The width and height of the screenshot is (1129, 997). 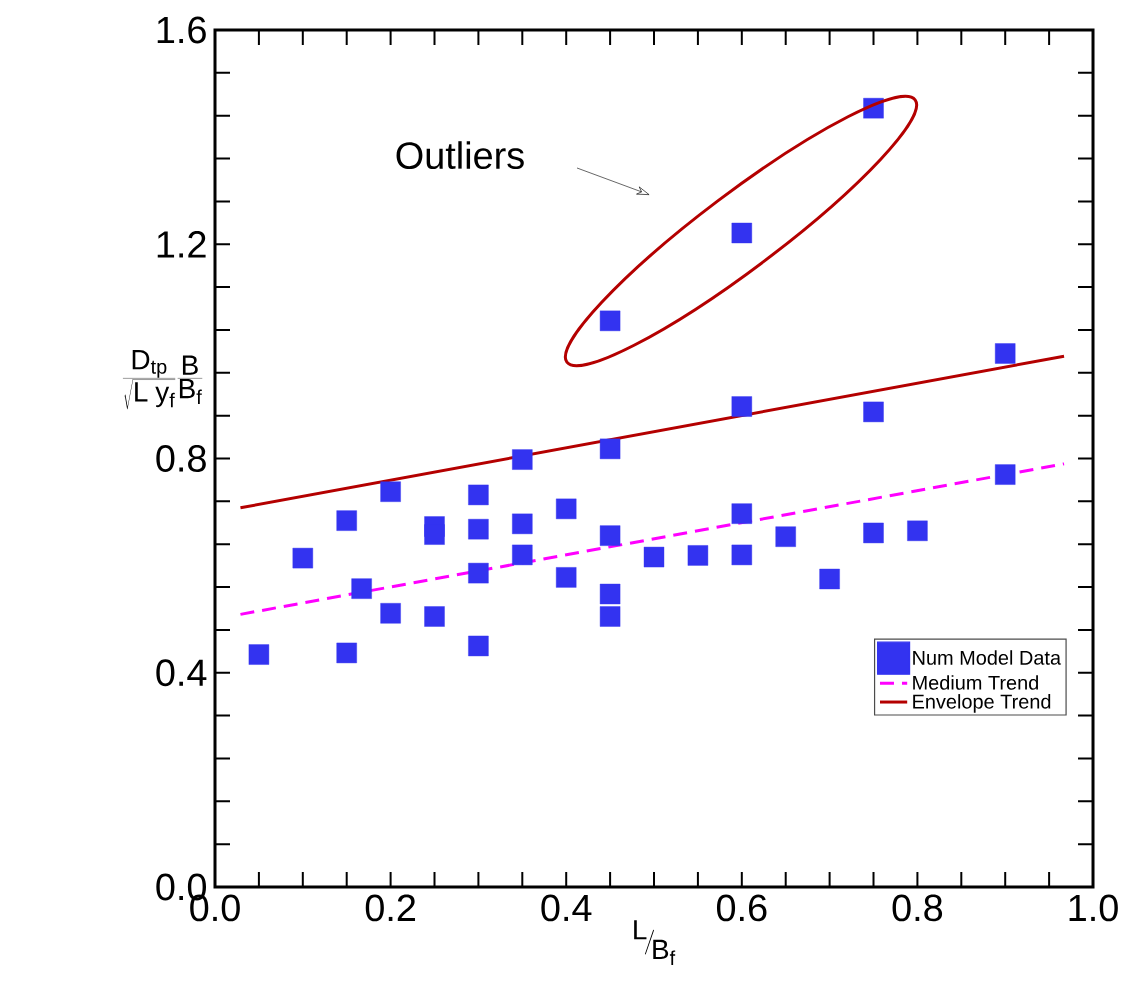 I want to click on x-tick-label: 1.0, so click(x=1093, y=908).